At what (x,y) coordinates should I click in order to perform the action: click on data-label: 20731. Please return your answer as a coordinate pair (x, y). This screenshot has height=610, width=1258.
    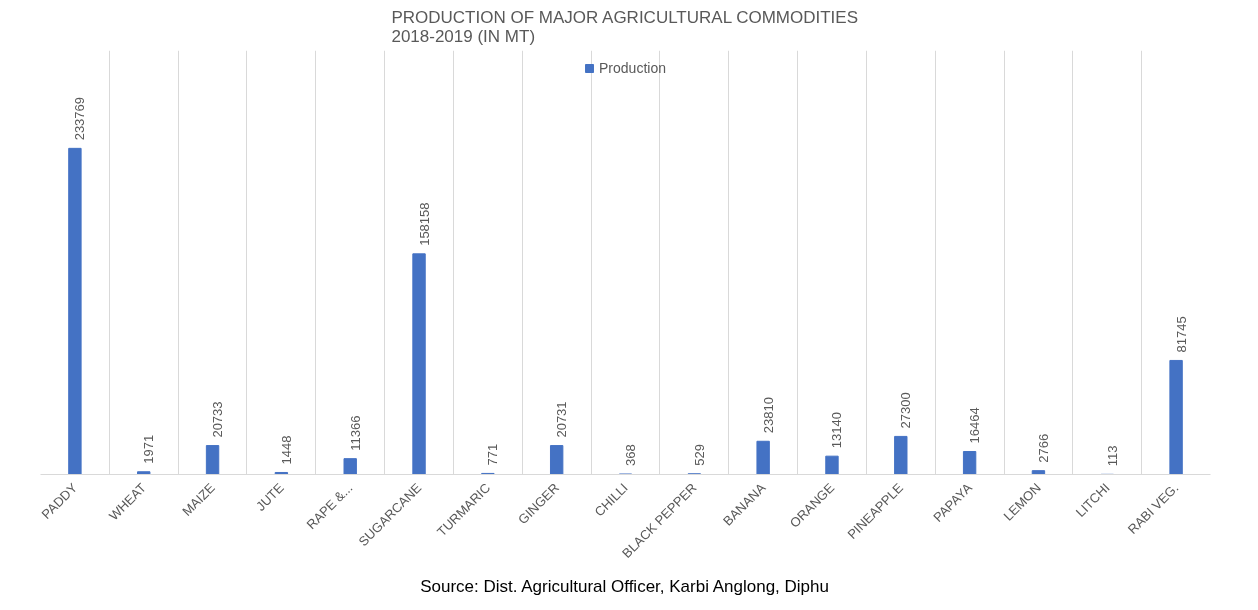
    Looking at the image, I should click on (562, 419).